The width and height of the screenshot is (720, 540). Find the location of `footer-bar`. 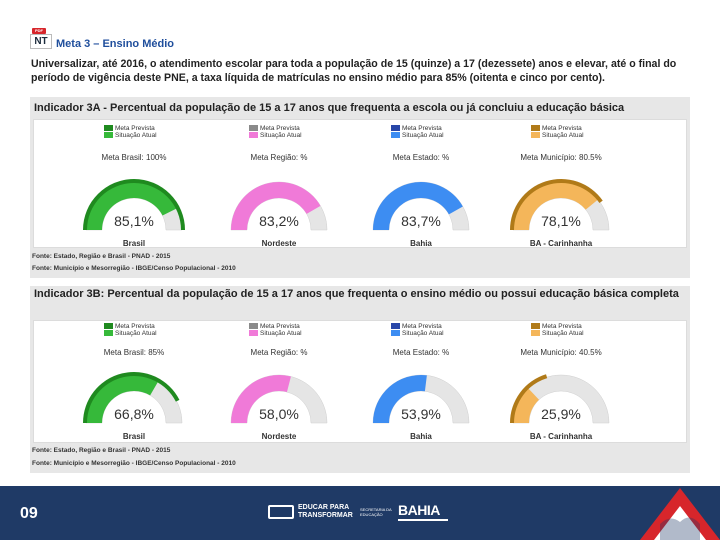

footer-bar is located at coordinates (360, 513).